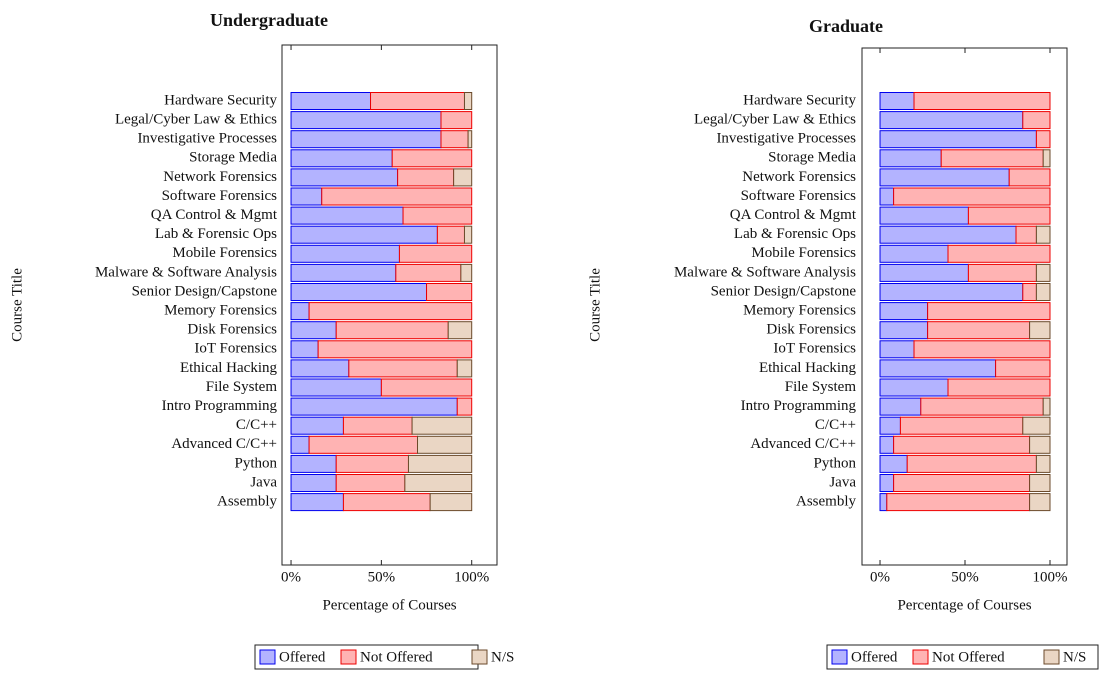 The height and width of the screenshot is (698, 1100). What do you see at coordinates (1050, 577) in the screenshot?
I see `x-tick-label: 100%` at bounding box center [1050, 577].